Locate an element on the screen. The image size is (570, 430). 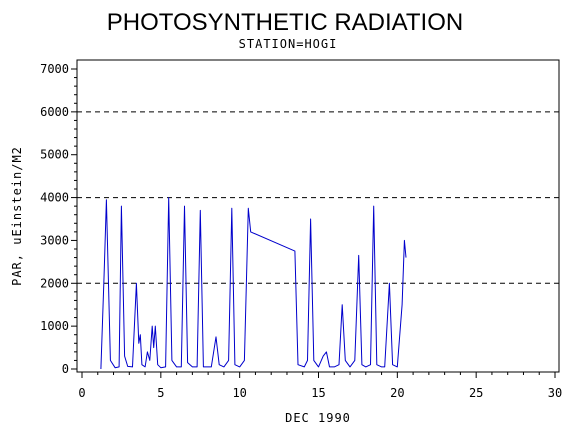
x-tick-label: 5 is located at coordinates (160, 393).